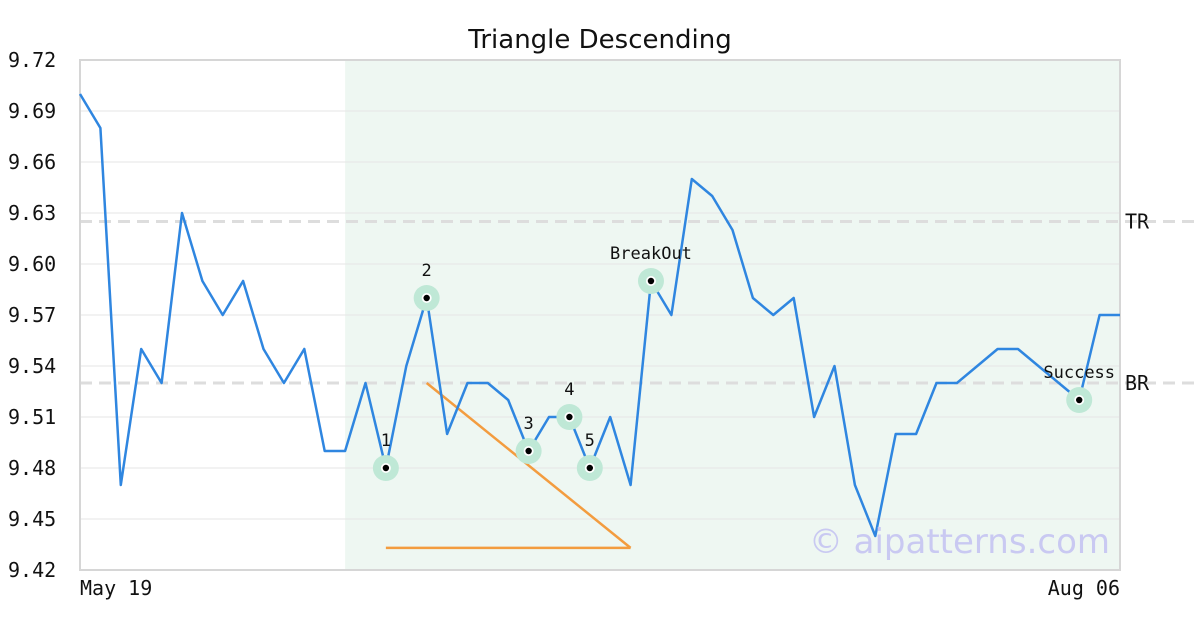  Describe the element at coordinates (1079, 400) in the screenshot. I see `marker-dot-success` at that location.